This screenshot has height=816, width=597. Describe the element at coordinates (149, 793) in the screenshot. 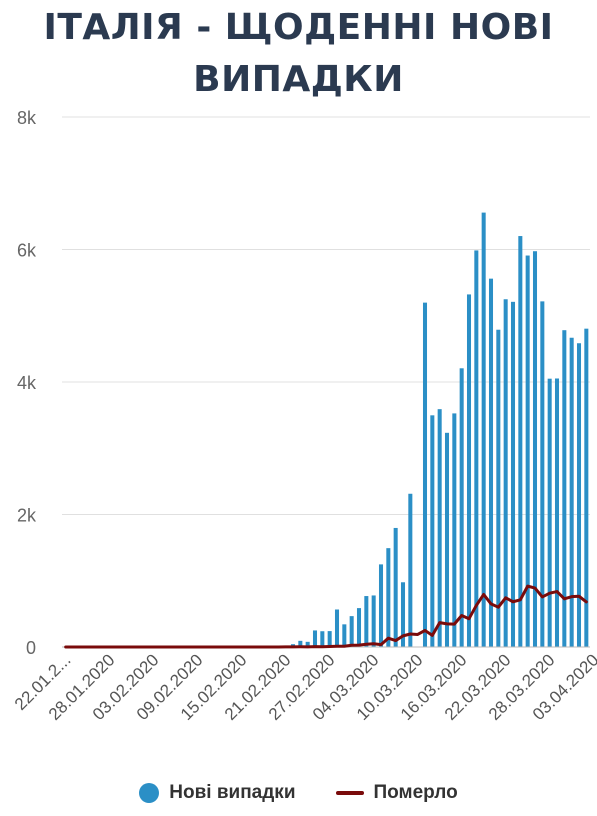

I see `legend-dot-icon` at that location.